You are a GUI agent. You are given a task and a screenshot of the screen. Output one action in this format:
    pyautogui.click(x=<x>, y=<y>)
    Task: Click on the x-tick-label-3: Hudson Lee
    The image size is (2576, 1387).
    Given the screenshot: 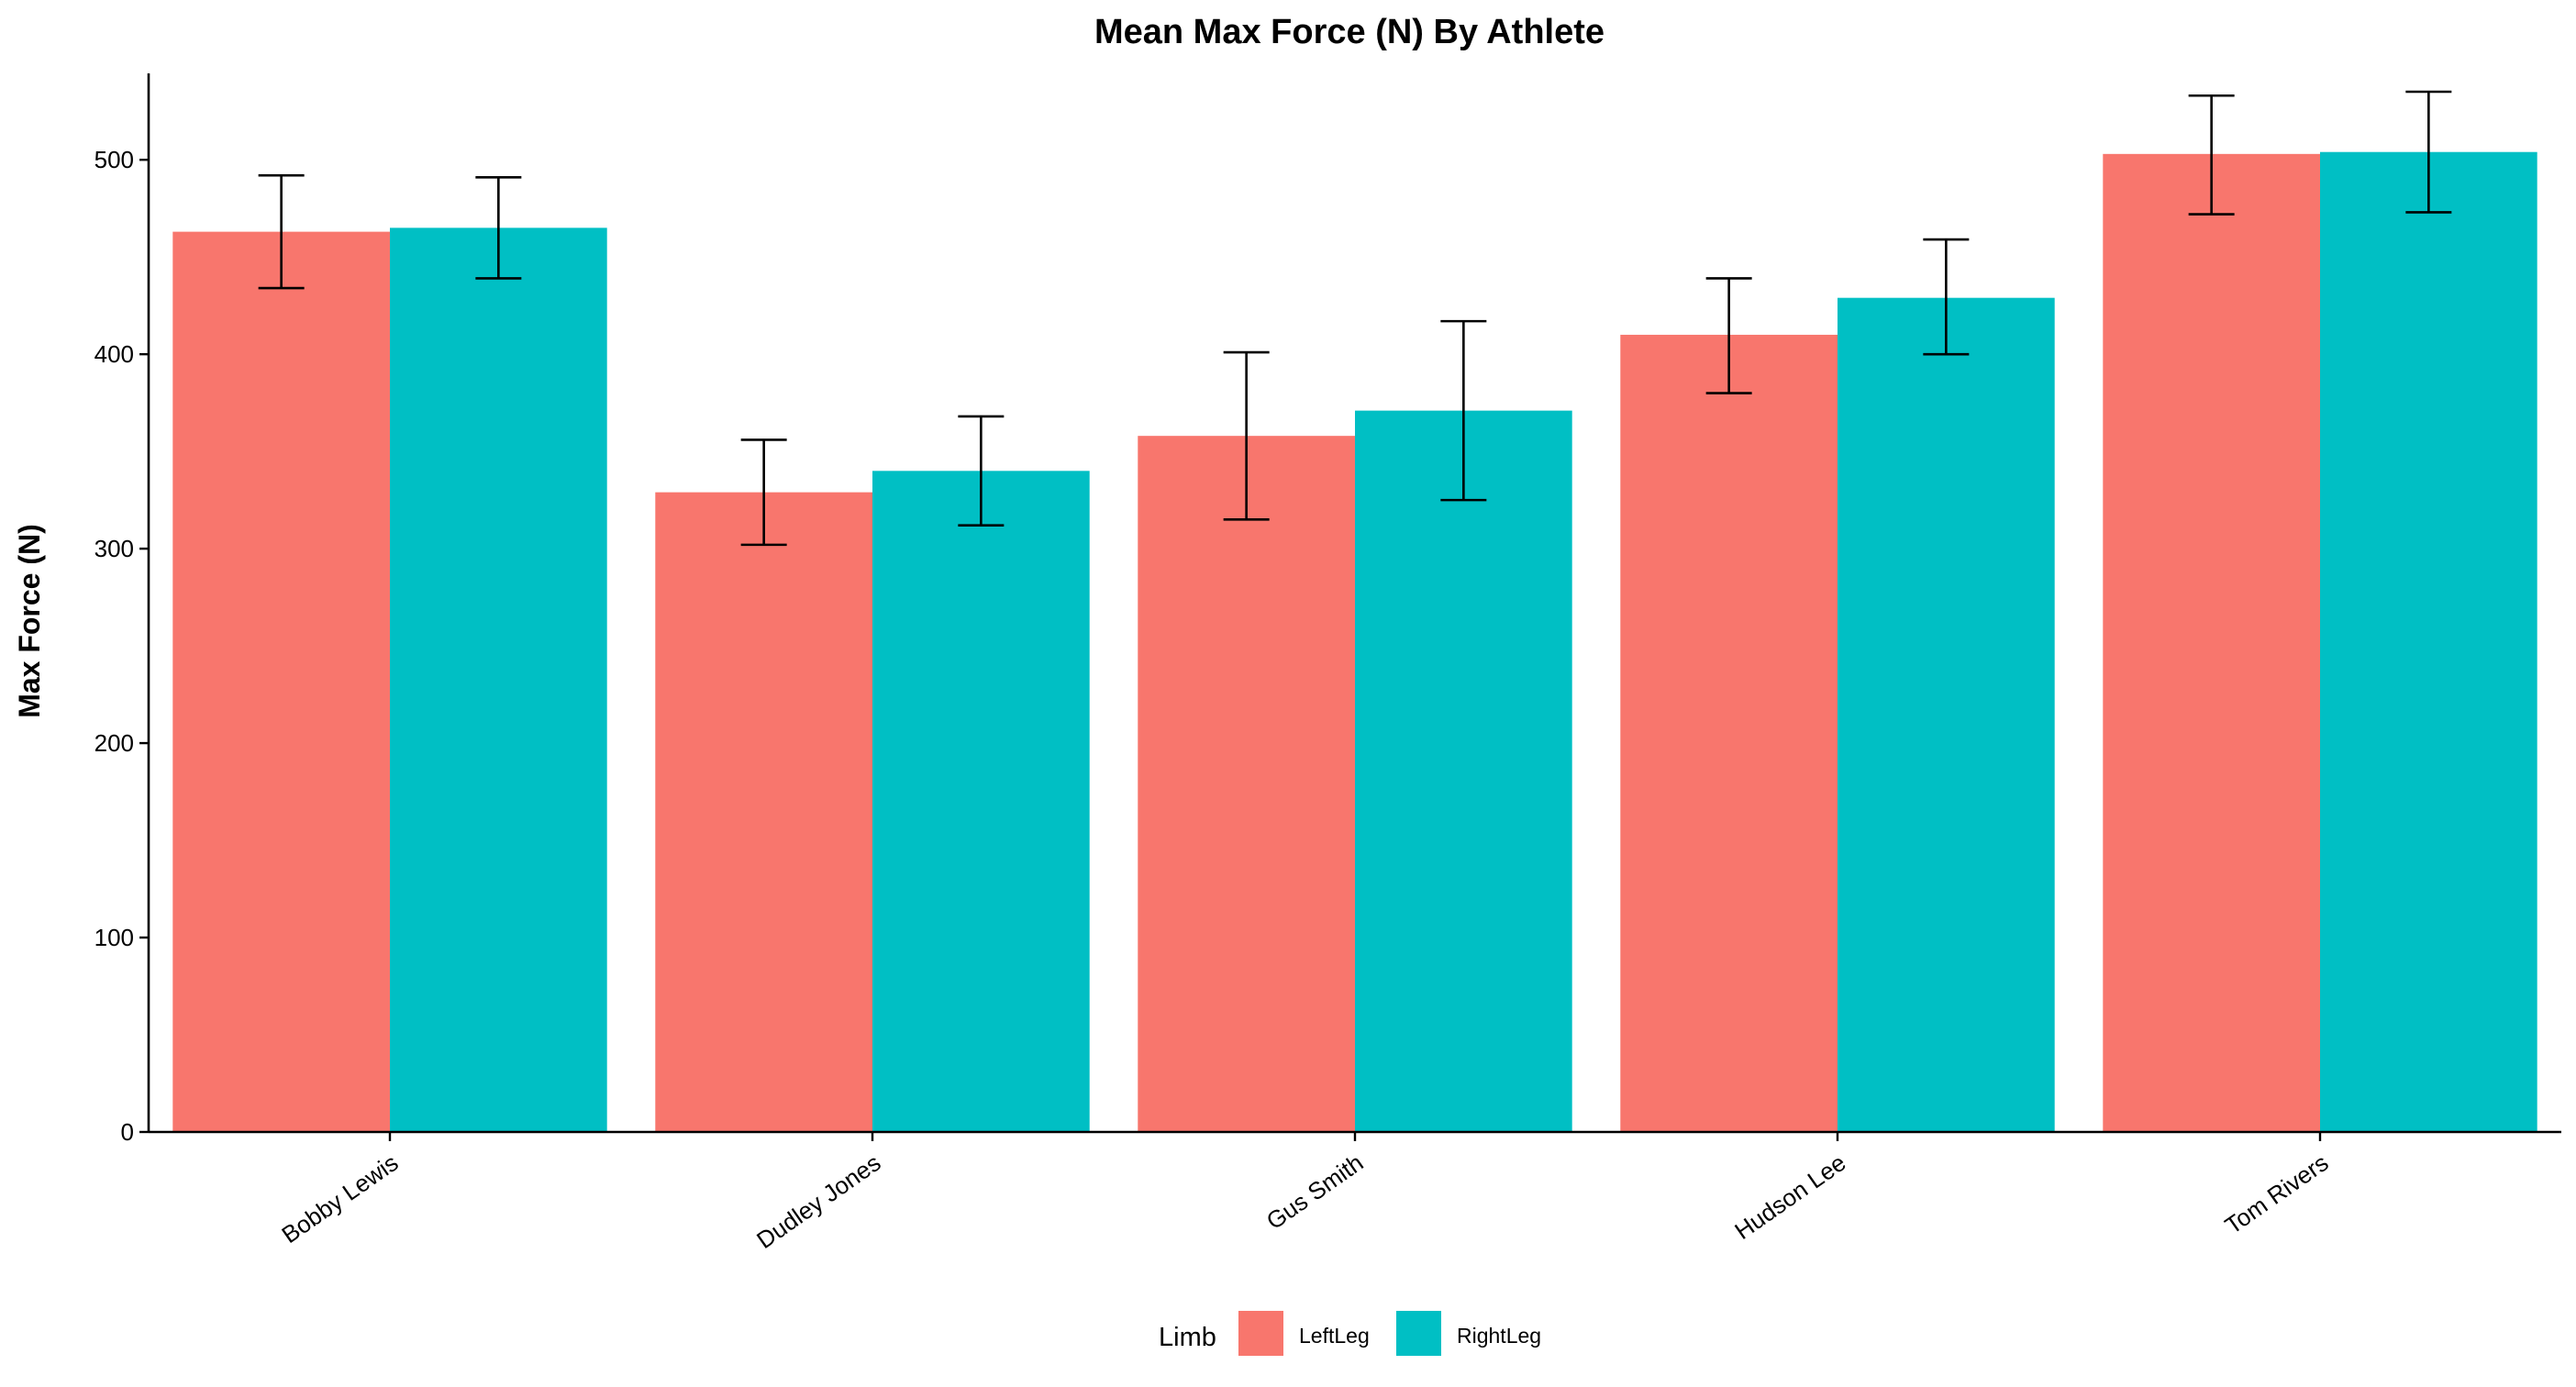 What is the action you would take?
    pyautogui.click(x=1789, y=1196)
    